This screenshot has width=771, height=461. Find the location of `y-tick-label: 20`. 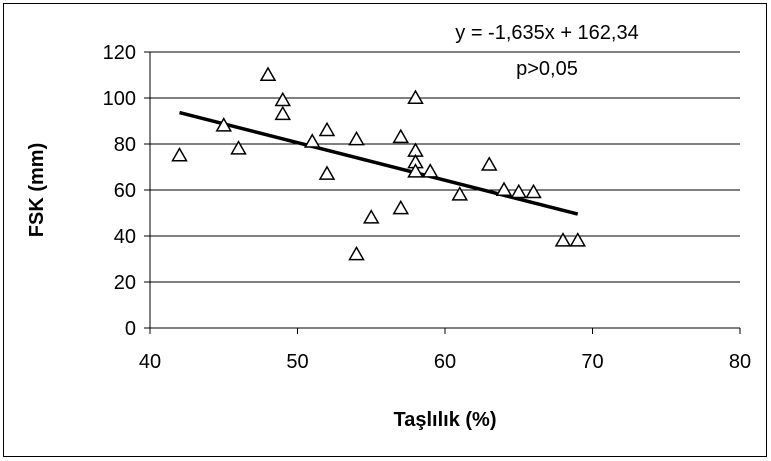

y-tick-label: 20 is located at coordinates (125, 283).